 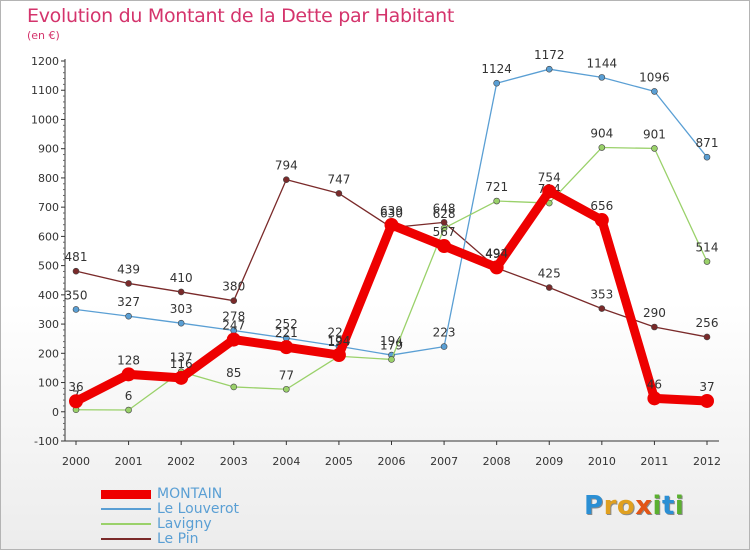 I want to click on y-tick-label: 1100, so click(x=45, y=90).